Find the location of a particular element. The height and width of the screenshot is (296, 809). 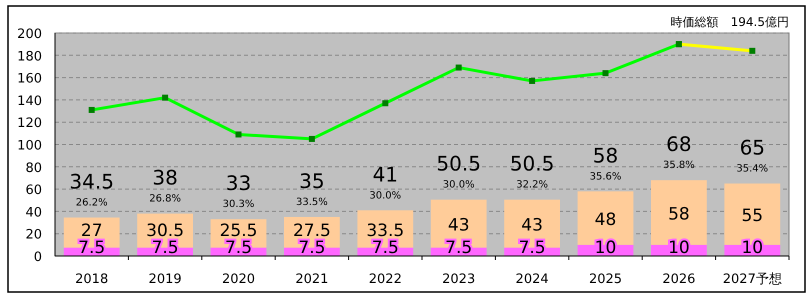

y-tick-label: 60 is located at coordinates (33, 190).